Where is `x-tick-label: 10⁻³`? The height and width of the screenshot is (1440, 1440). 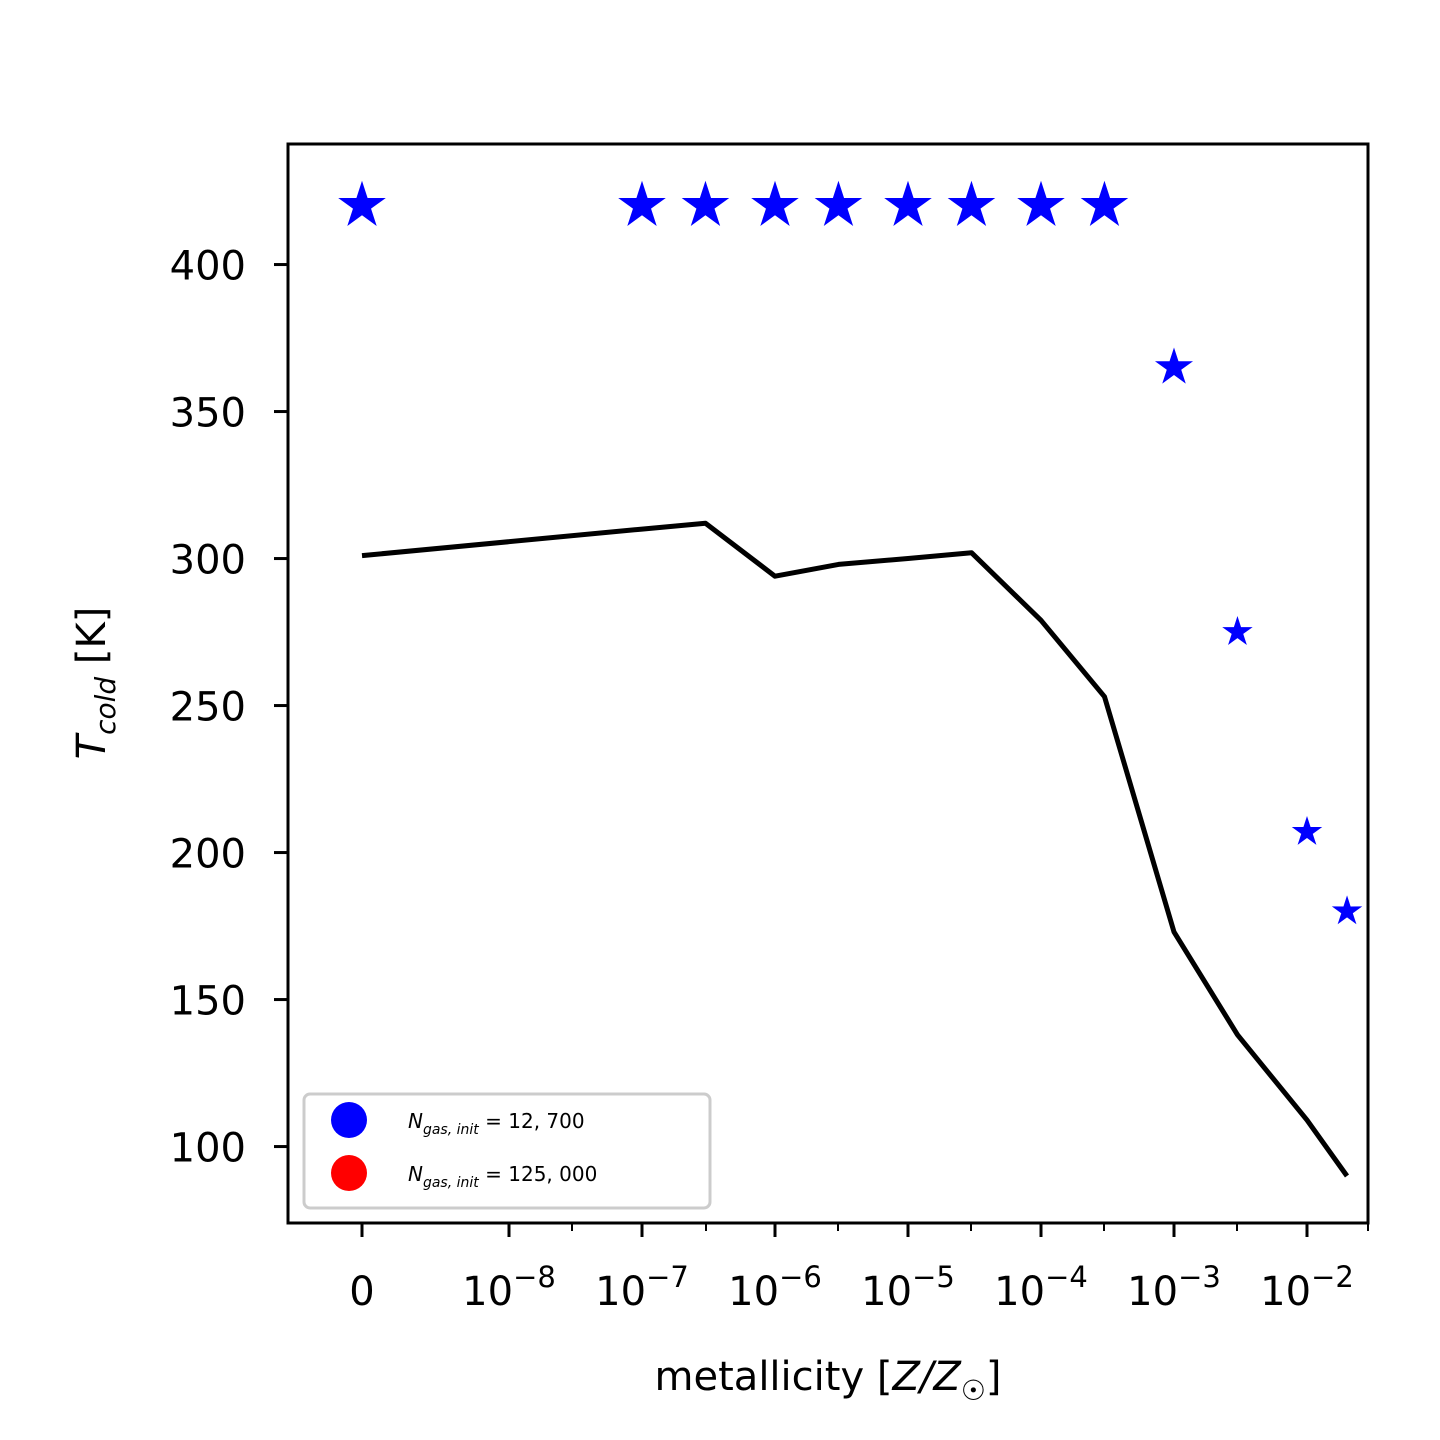
x-tick-label: 10⁻³ is located at coordinates (1174, 1287).